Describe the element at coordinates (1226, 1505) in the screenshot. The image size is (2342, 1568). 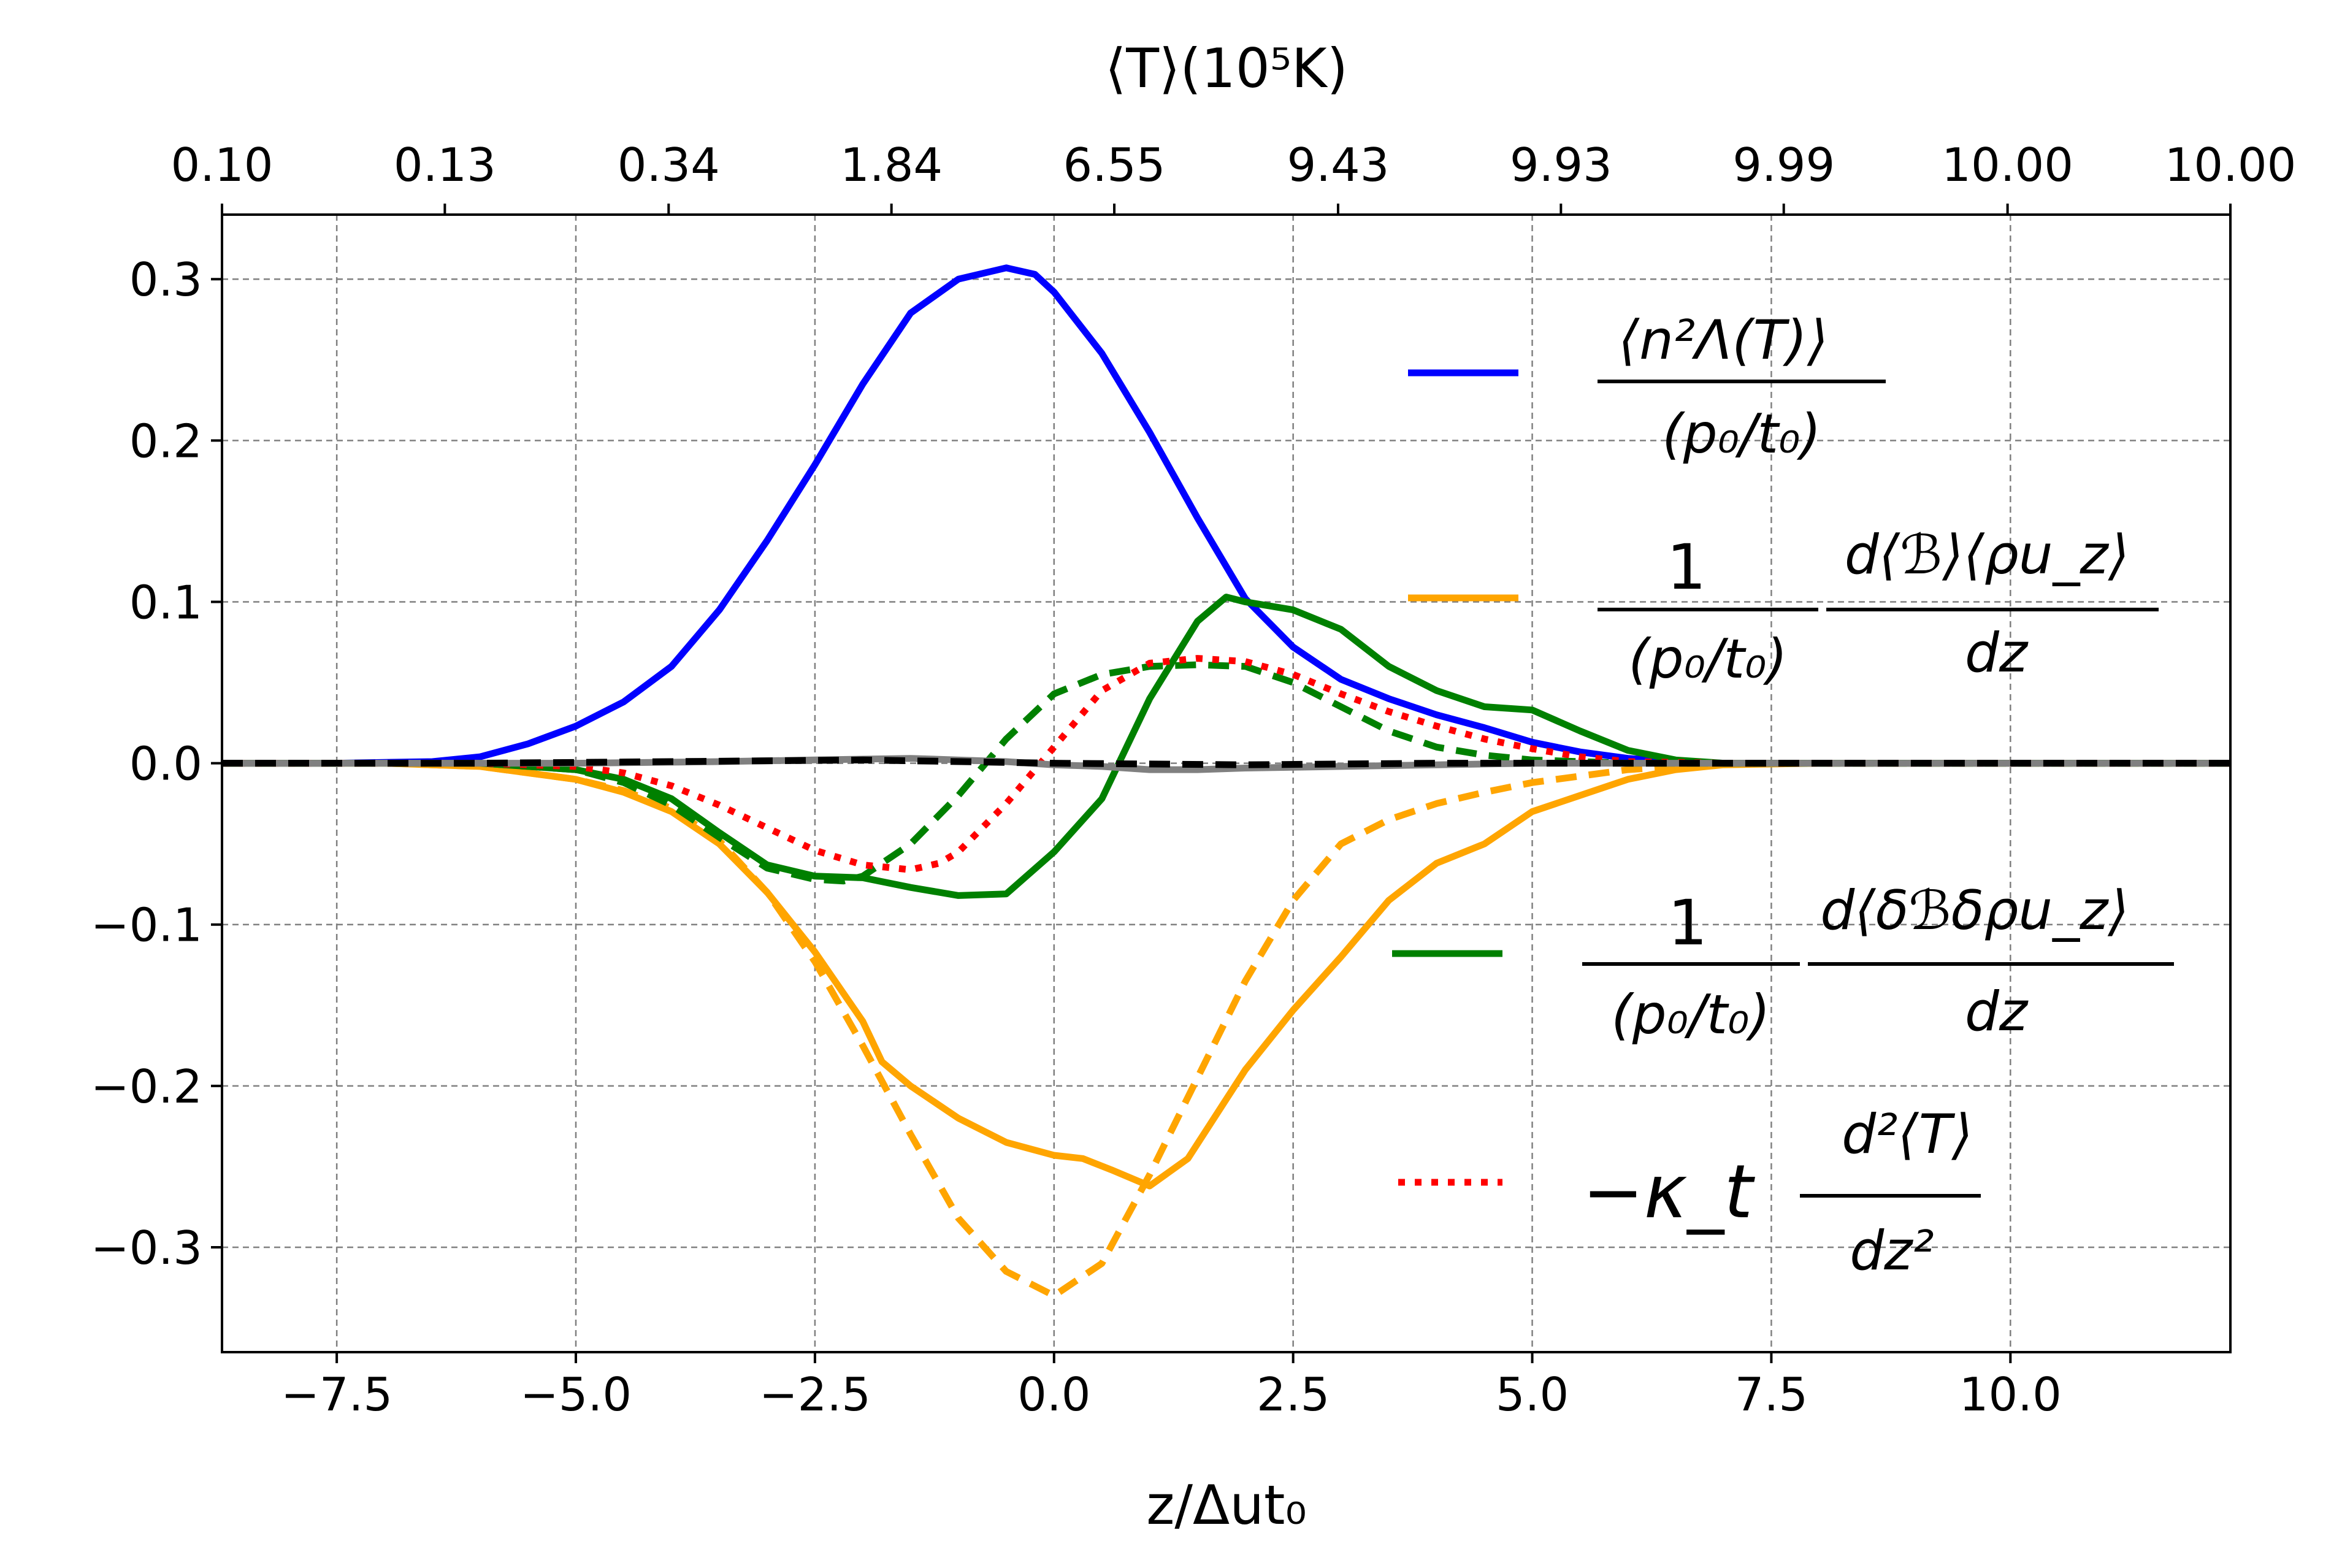
I see `x-axis-label: z/Δut₀` at that location.